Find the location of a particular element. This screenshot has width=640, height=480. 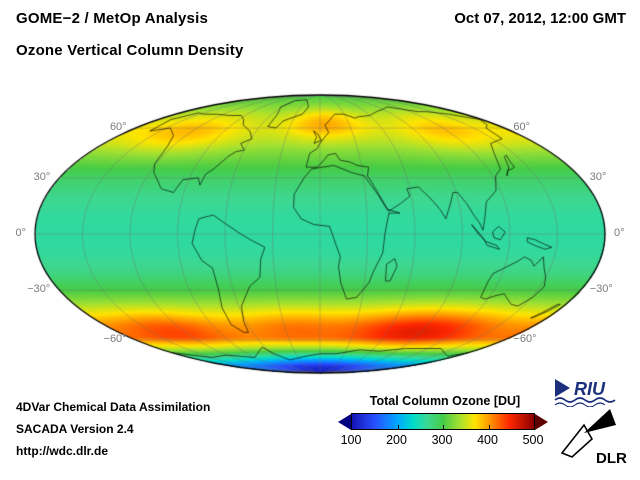

analysis-timestamp: Oct 07, 2012, 12:00 GMT is located at coordinates (540, 18).